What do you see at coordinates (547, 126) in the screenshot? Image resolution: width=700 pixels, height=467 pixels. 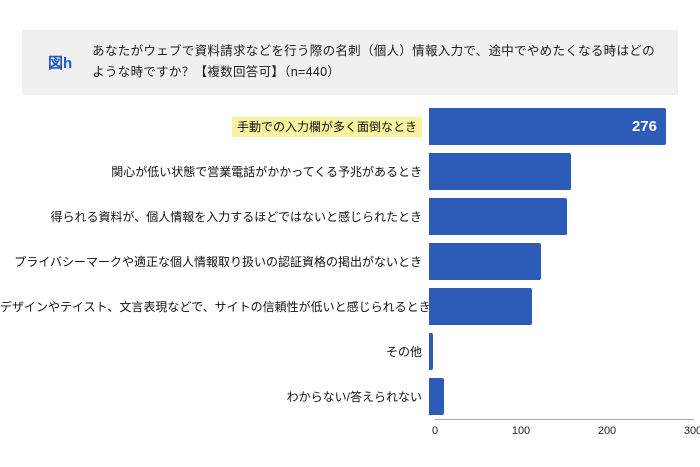 I see `bar: 276` at bounding box center [547, 126].